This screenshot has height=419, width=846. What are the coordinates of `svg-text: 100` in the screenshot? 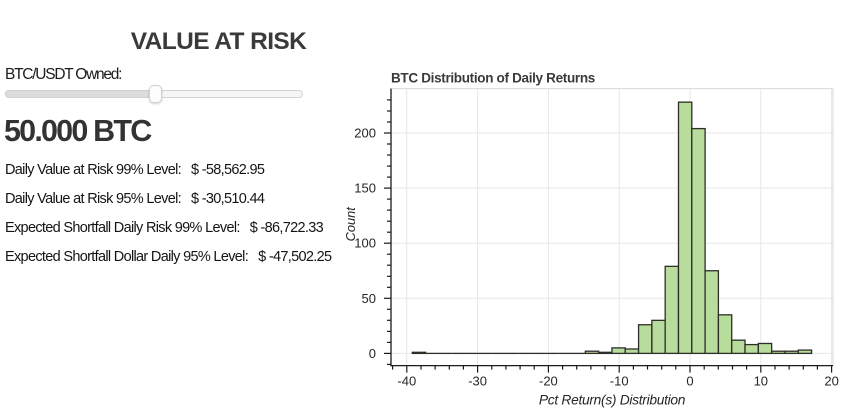 It's located at (365, 243).